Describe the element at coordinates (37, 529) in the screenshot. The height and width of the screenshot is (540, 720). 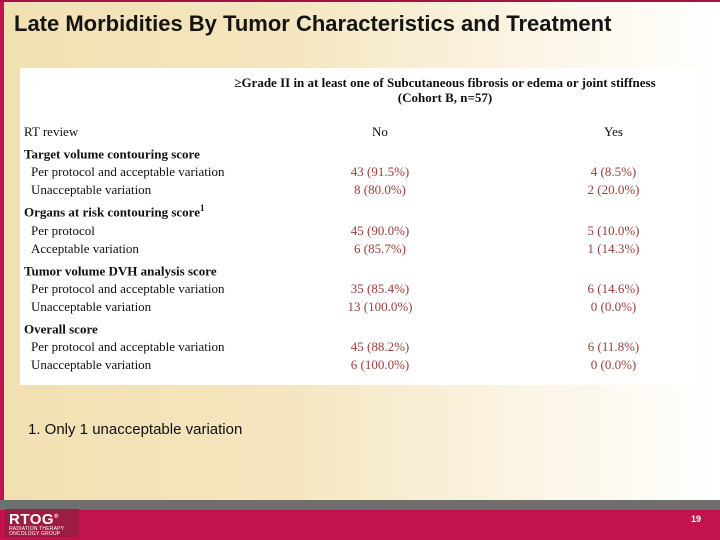
I see `rtog-logo-subtitle-line1: Radiation Therapy` at that location.